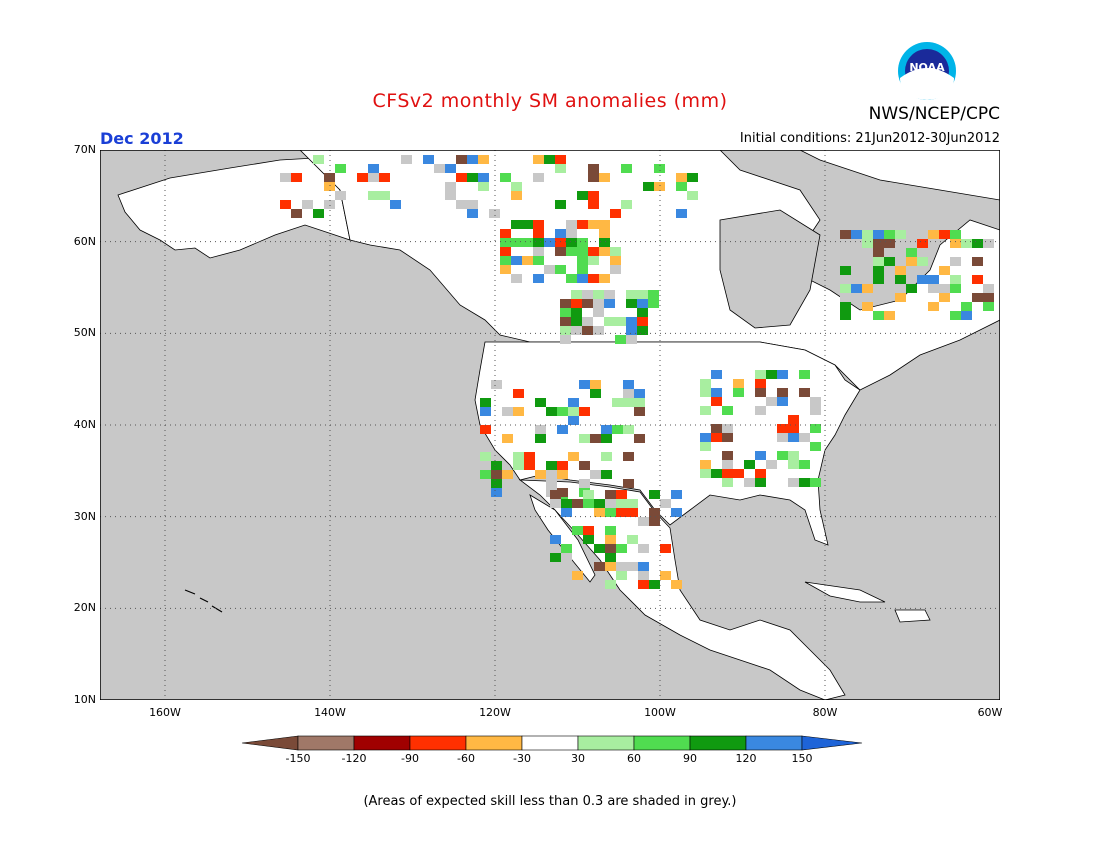 Image resolution: width=1100 pixels, height=850 pixels. Describe the element at coordinates (802, 758) in the screenshot. I see `legend-tick-label: 150` at that location.